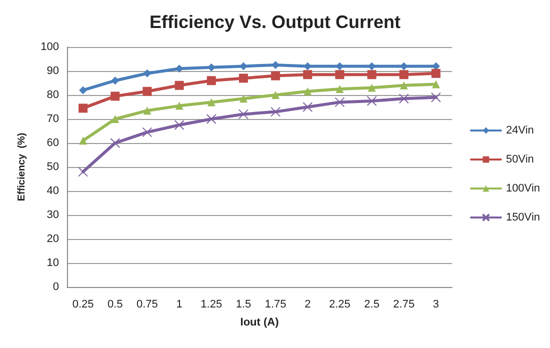 The height and width of the screenshot is (348, 550). I want to click on x-tick-label: 0.5, so click(115, 304).